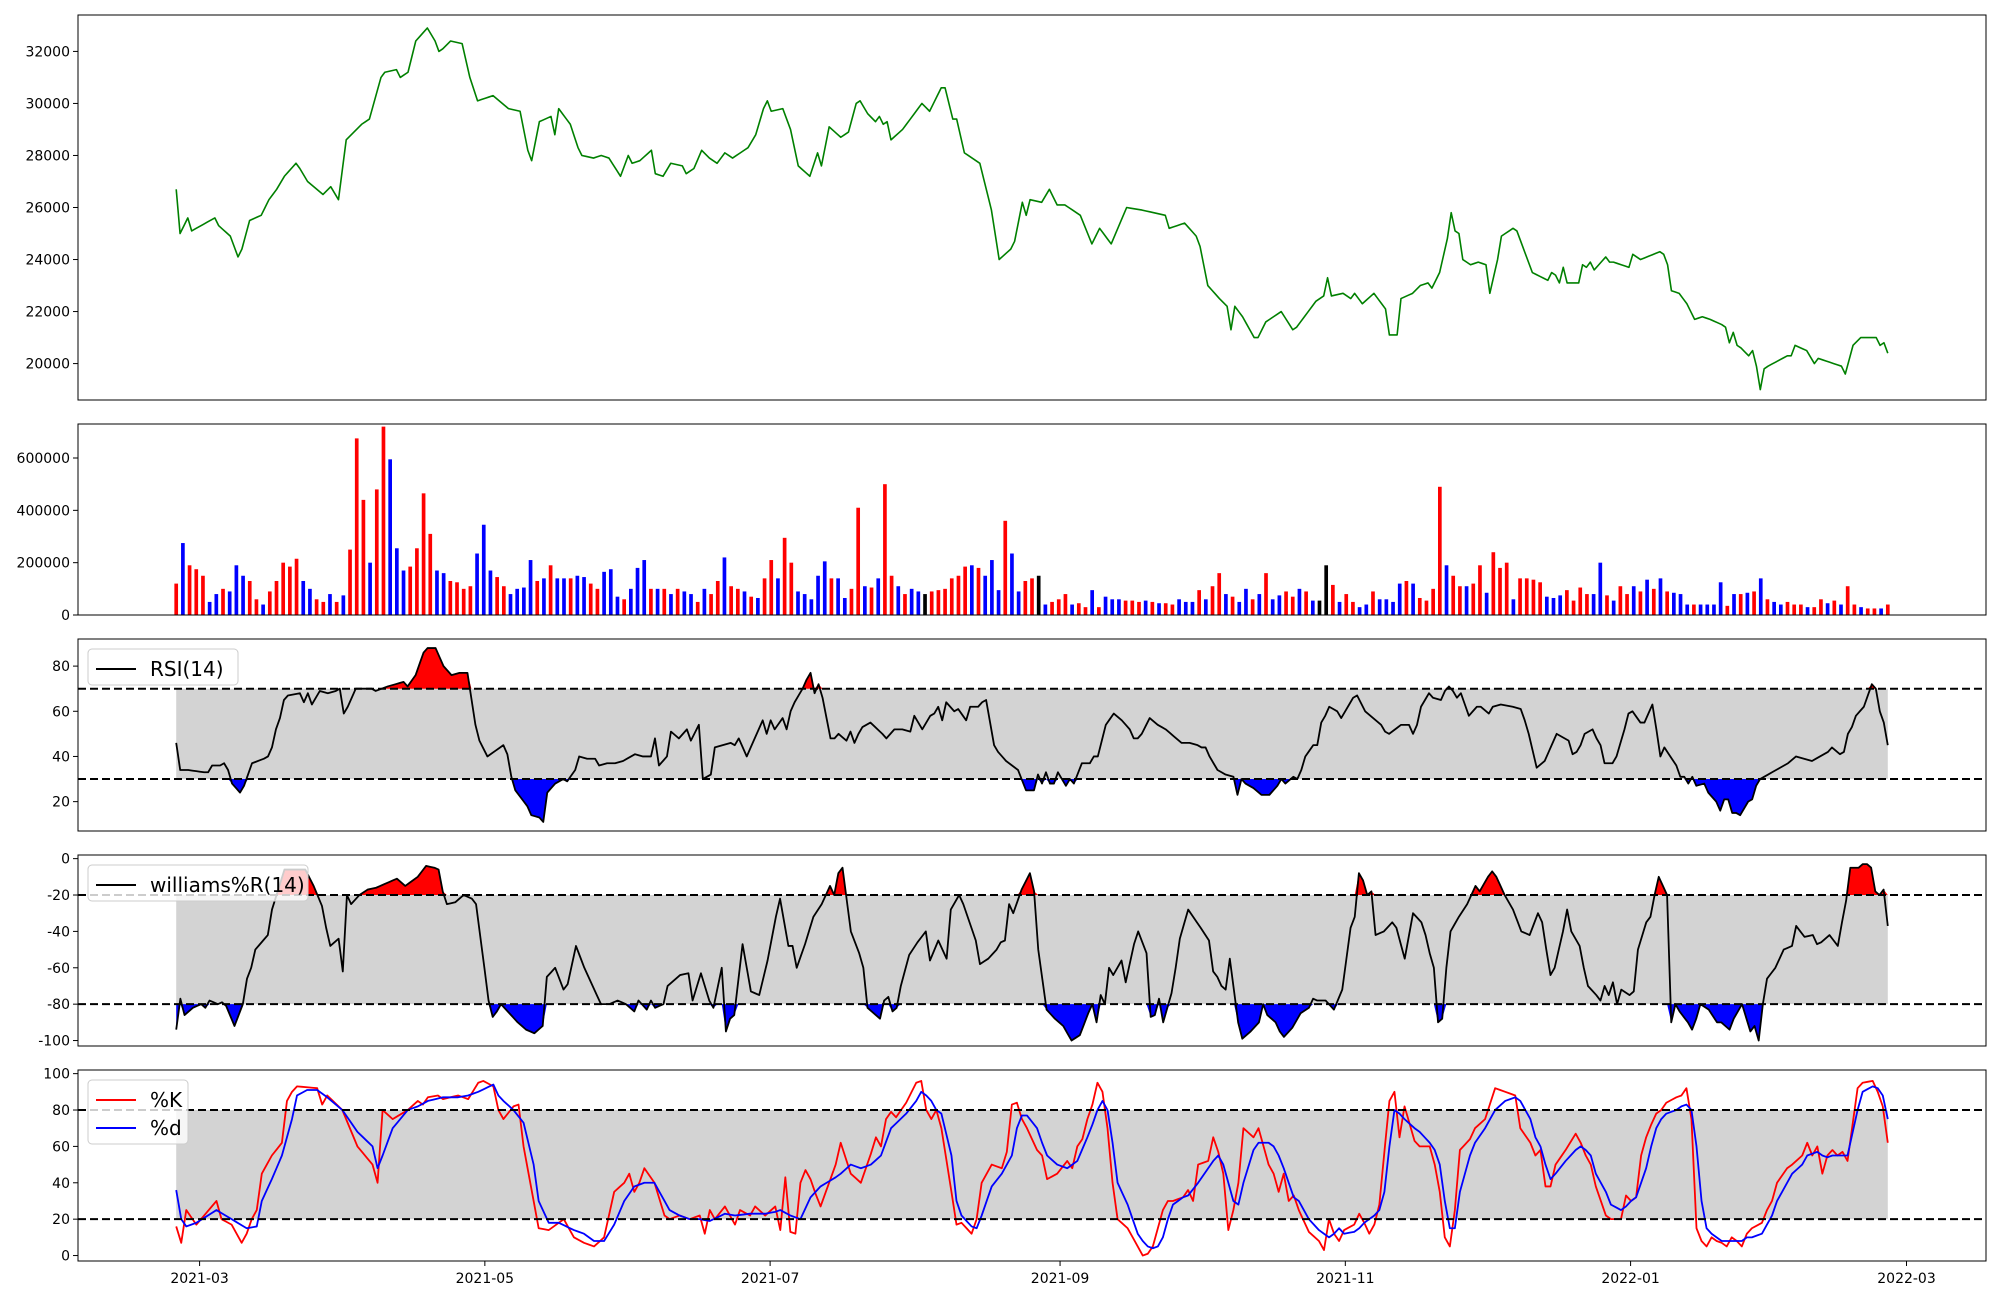 The image size is (2000, 1304). I want to click on volume-frame, so click(1032, 519).